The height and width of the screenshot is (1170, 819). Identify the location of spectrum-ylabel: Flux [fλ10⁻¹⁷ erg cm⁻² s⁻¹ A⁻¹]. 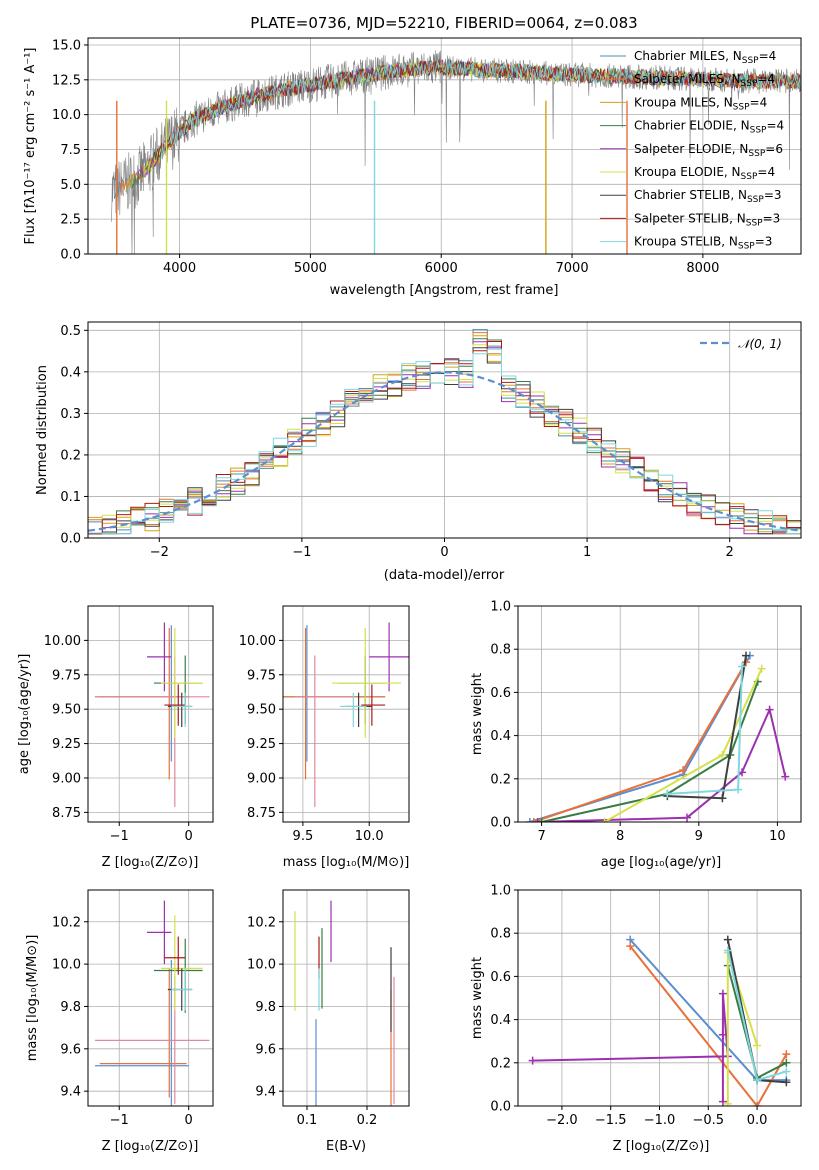
(30, 146).